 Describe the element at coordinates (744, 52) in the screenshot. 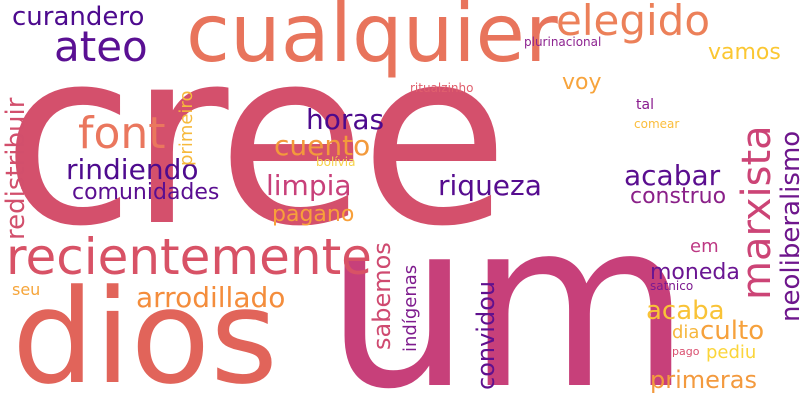

I see `word-vamos: vamos` at that location.